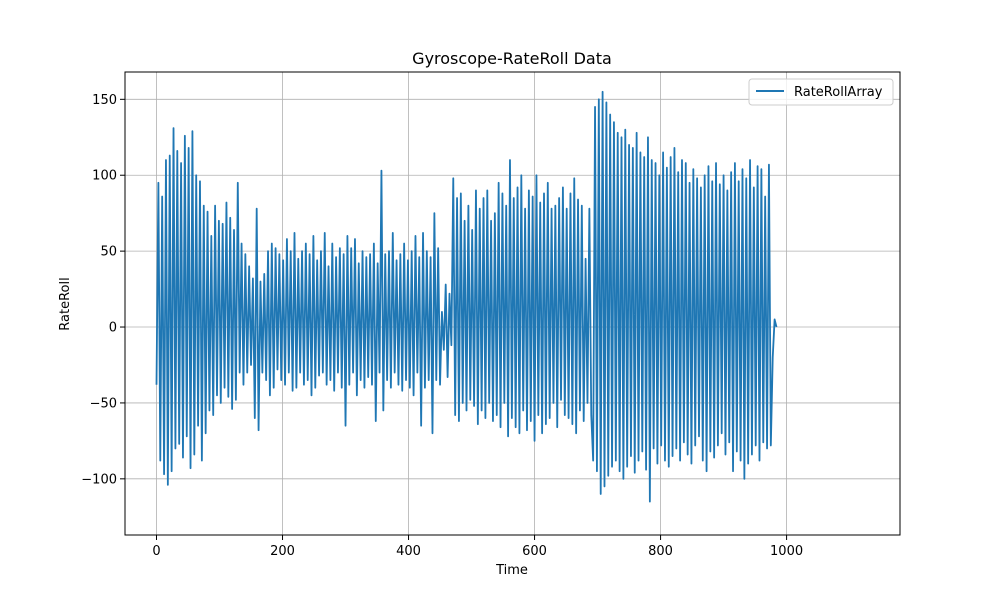 The width and height of the screenshot is (1000, 600). I want to click on x-axis-title: Time, so click(511, 570).